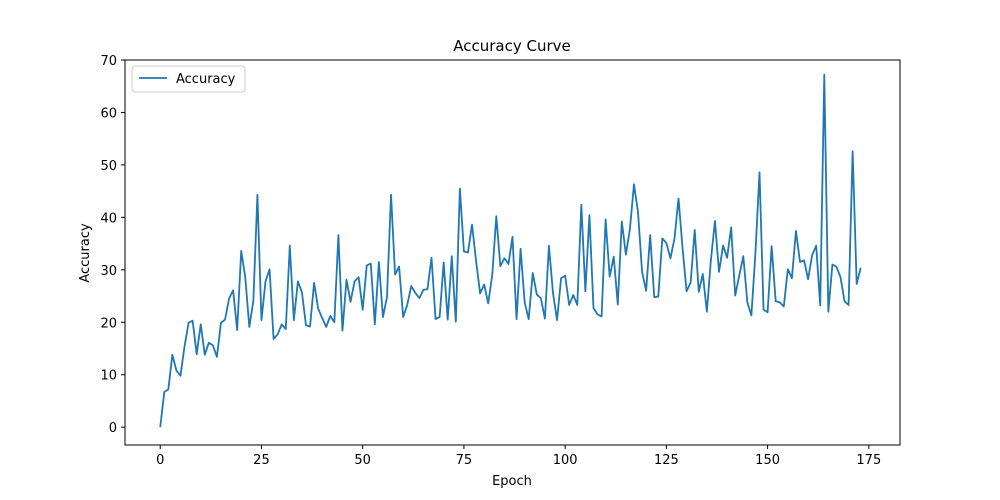  Describe the element at coordinates (261, 460) in the screenshot. I see `x-tick-label: 25` at that location.